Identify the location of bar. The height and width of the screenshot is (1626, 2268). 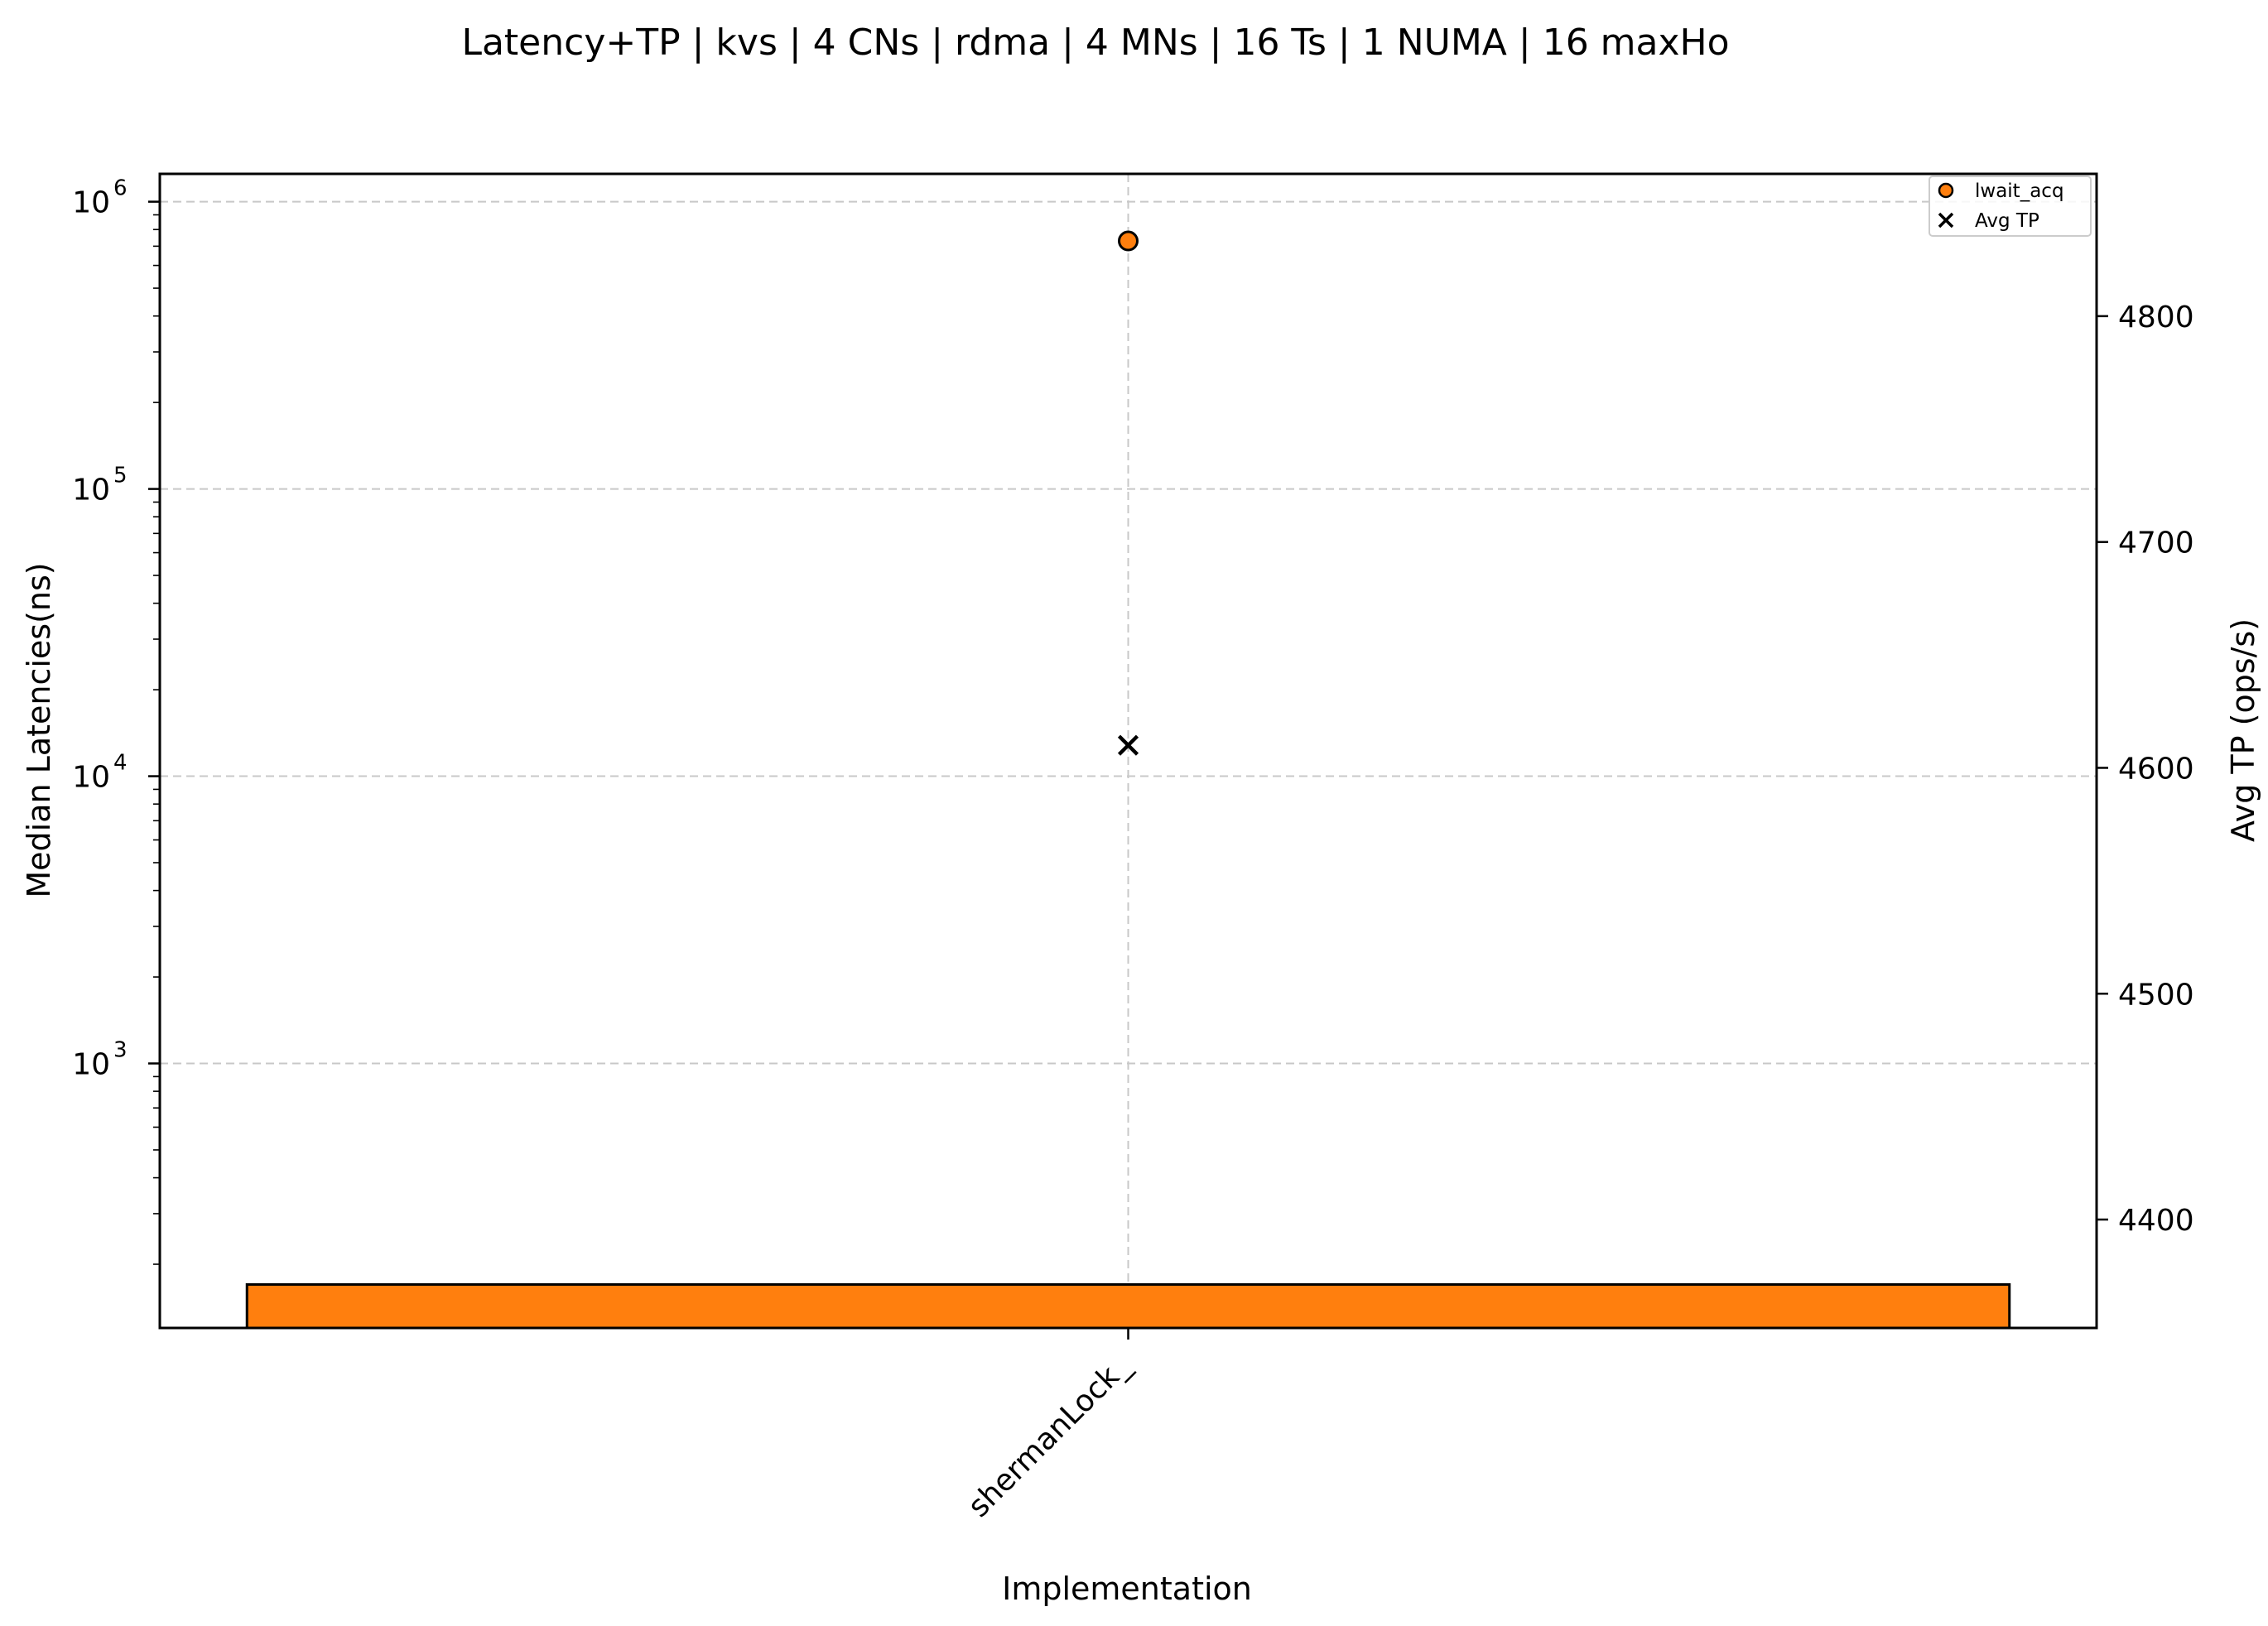
(1128, 1306).